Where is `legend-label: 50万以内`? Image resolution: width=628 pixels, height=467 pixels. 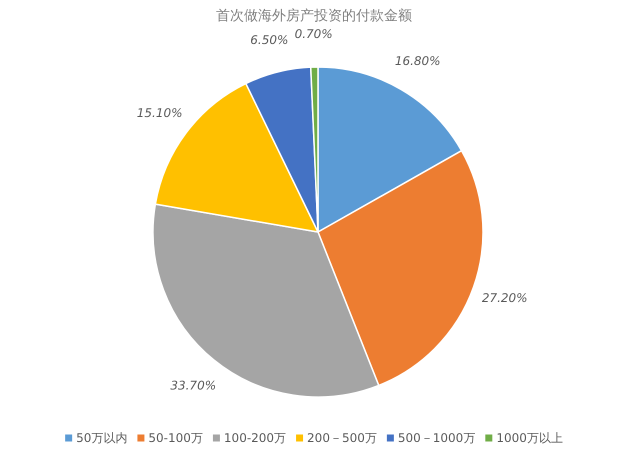
legend-label: 50万以内 is located at coordinates (102, 438).